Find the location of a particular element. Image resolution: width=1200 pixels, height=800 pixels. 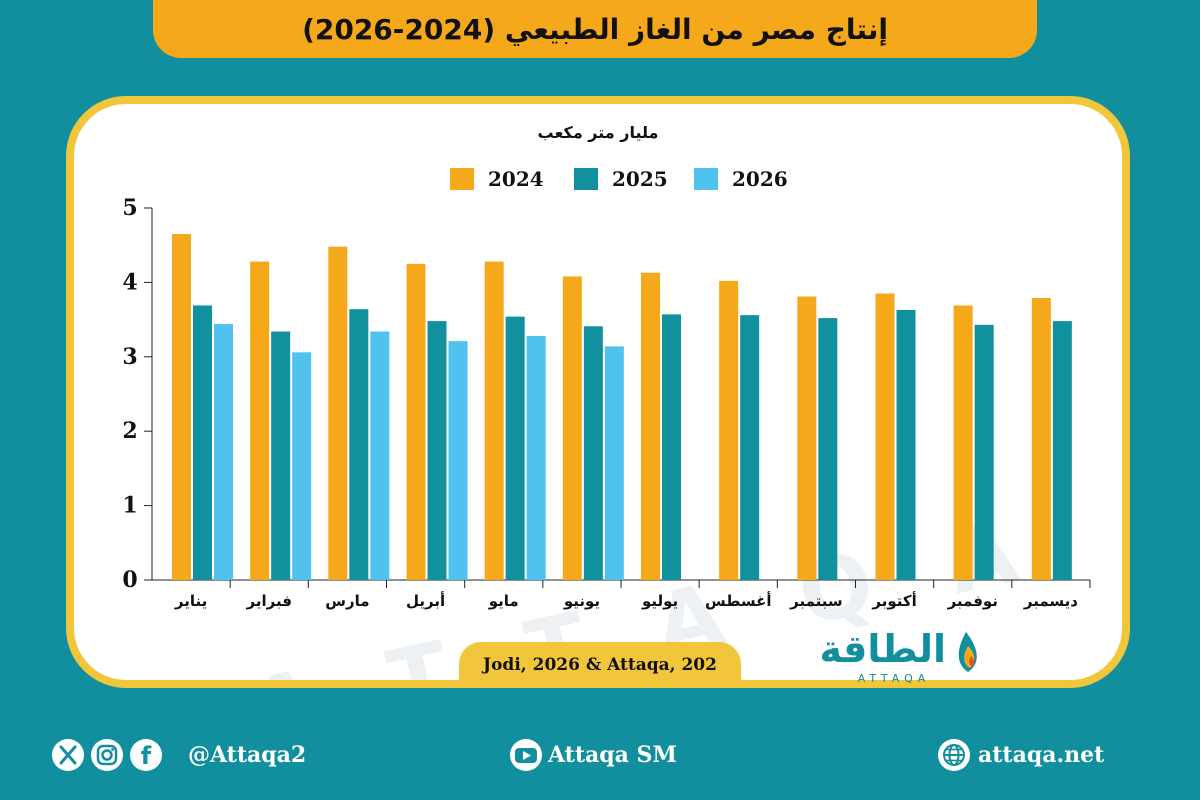

x-tick-label: يوليو is located at coordinates (659, 601).